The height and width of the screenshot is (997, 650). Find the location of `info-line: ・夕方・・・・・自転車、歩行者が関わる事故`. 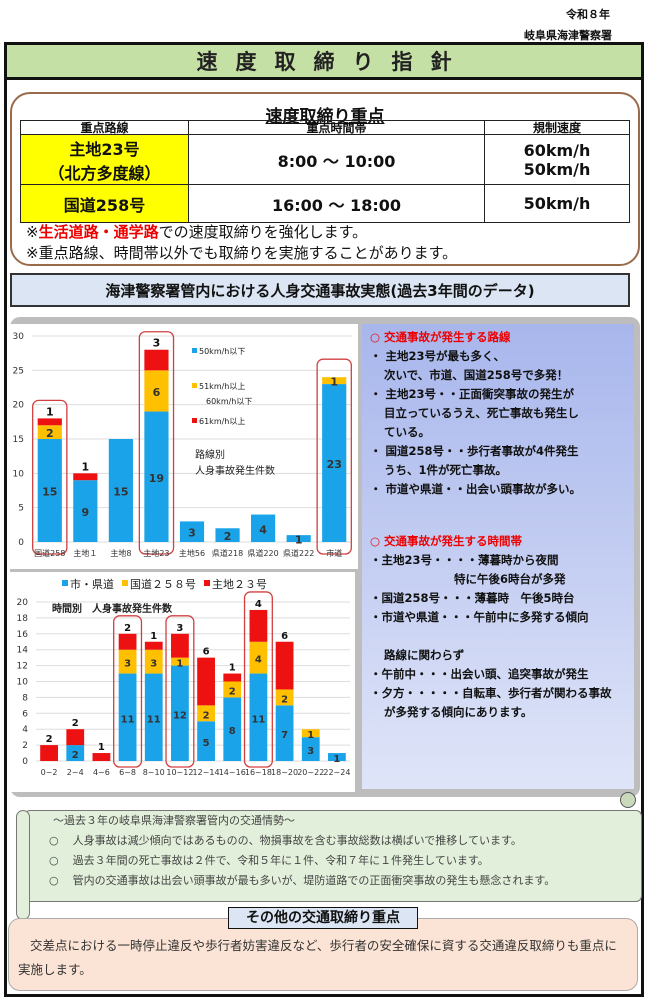

info-line: ・夕方・・・・・自転車、歩行者が関わる事故 is located at coordinates (491, 693).